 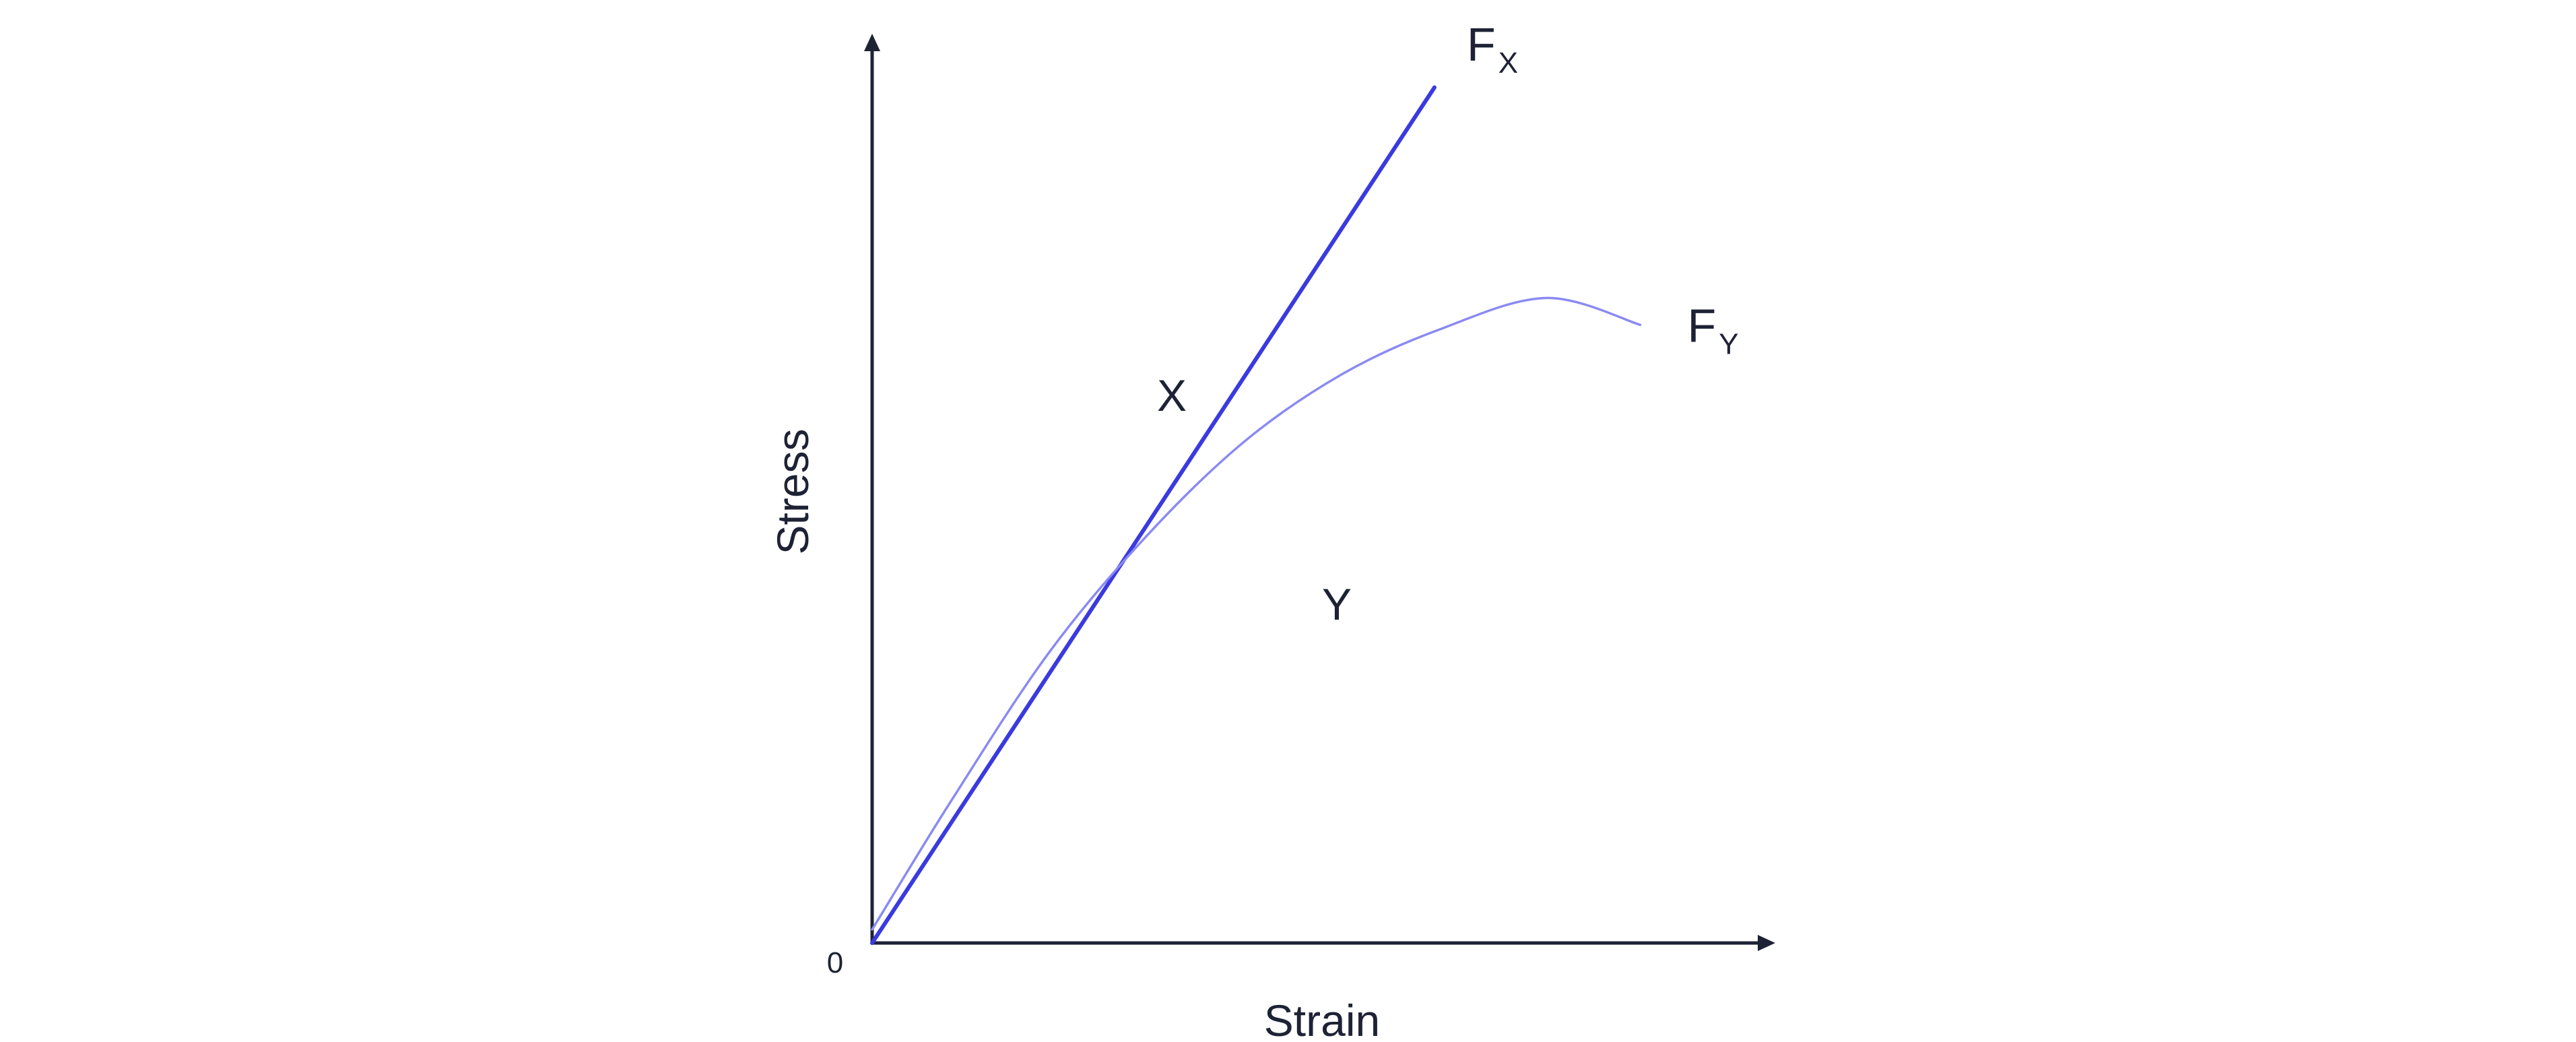 What do you see at coordinates (1492, 48) in the screenshot?
I see `series-label-fx: FX` at bounding box center [1492, 48].